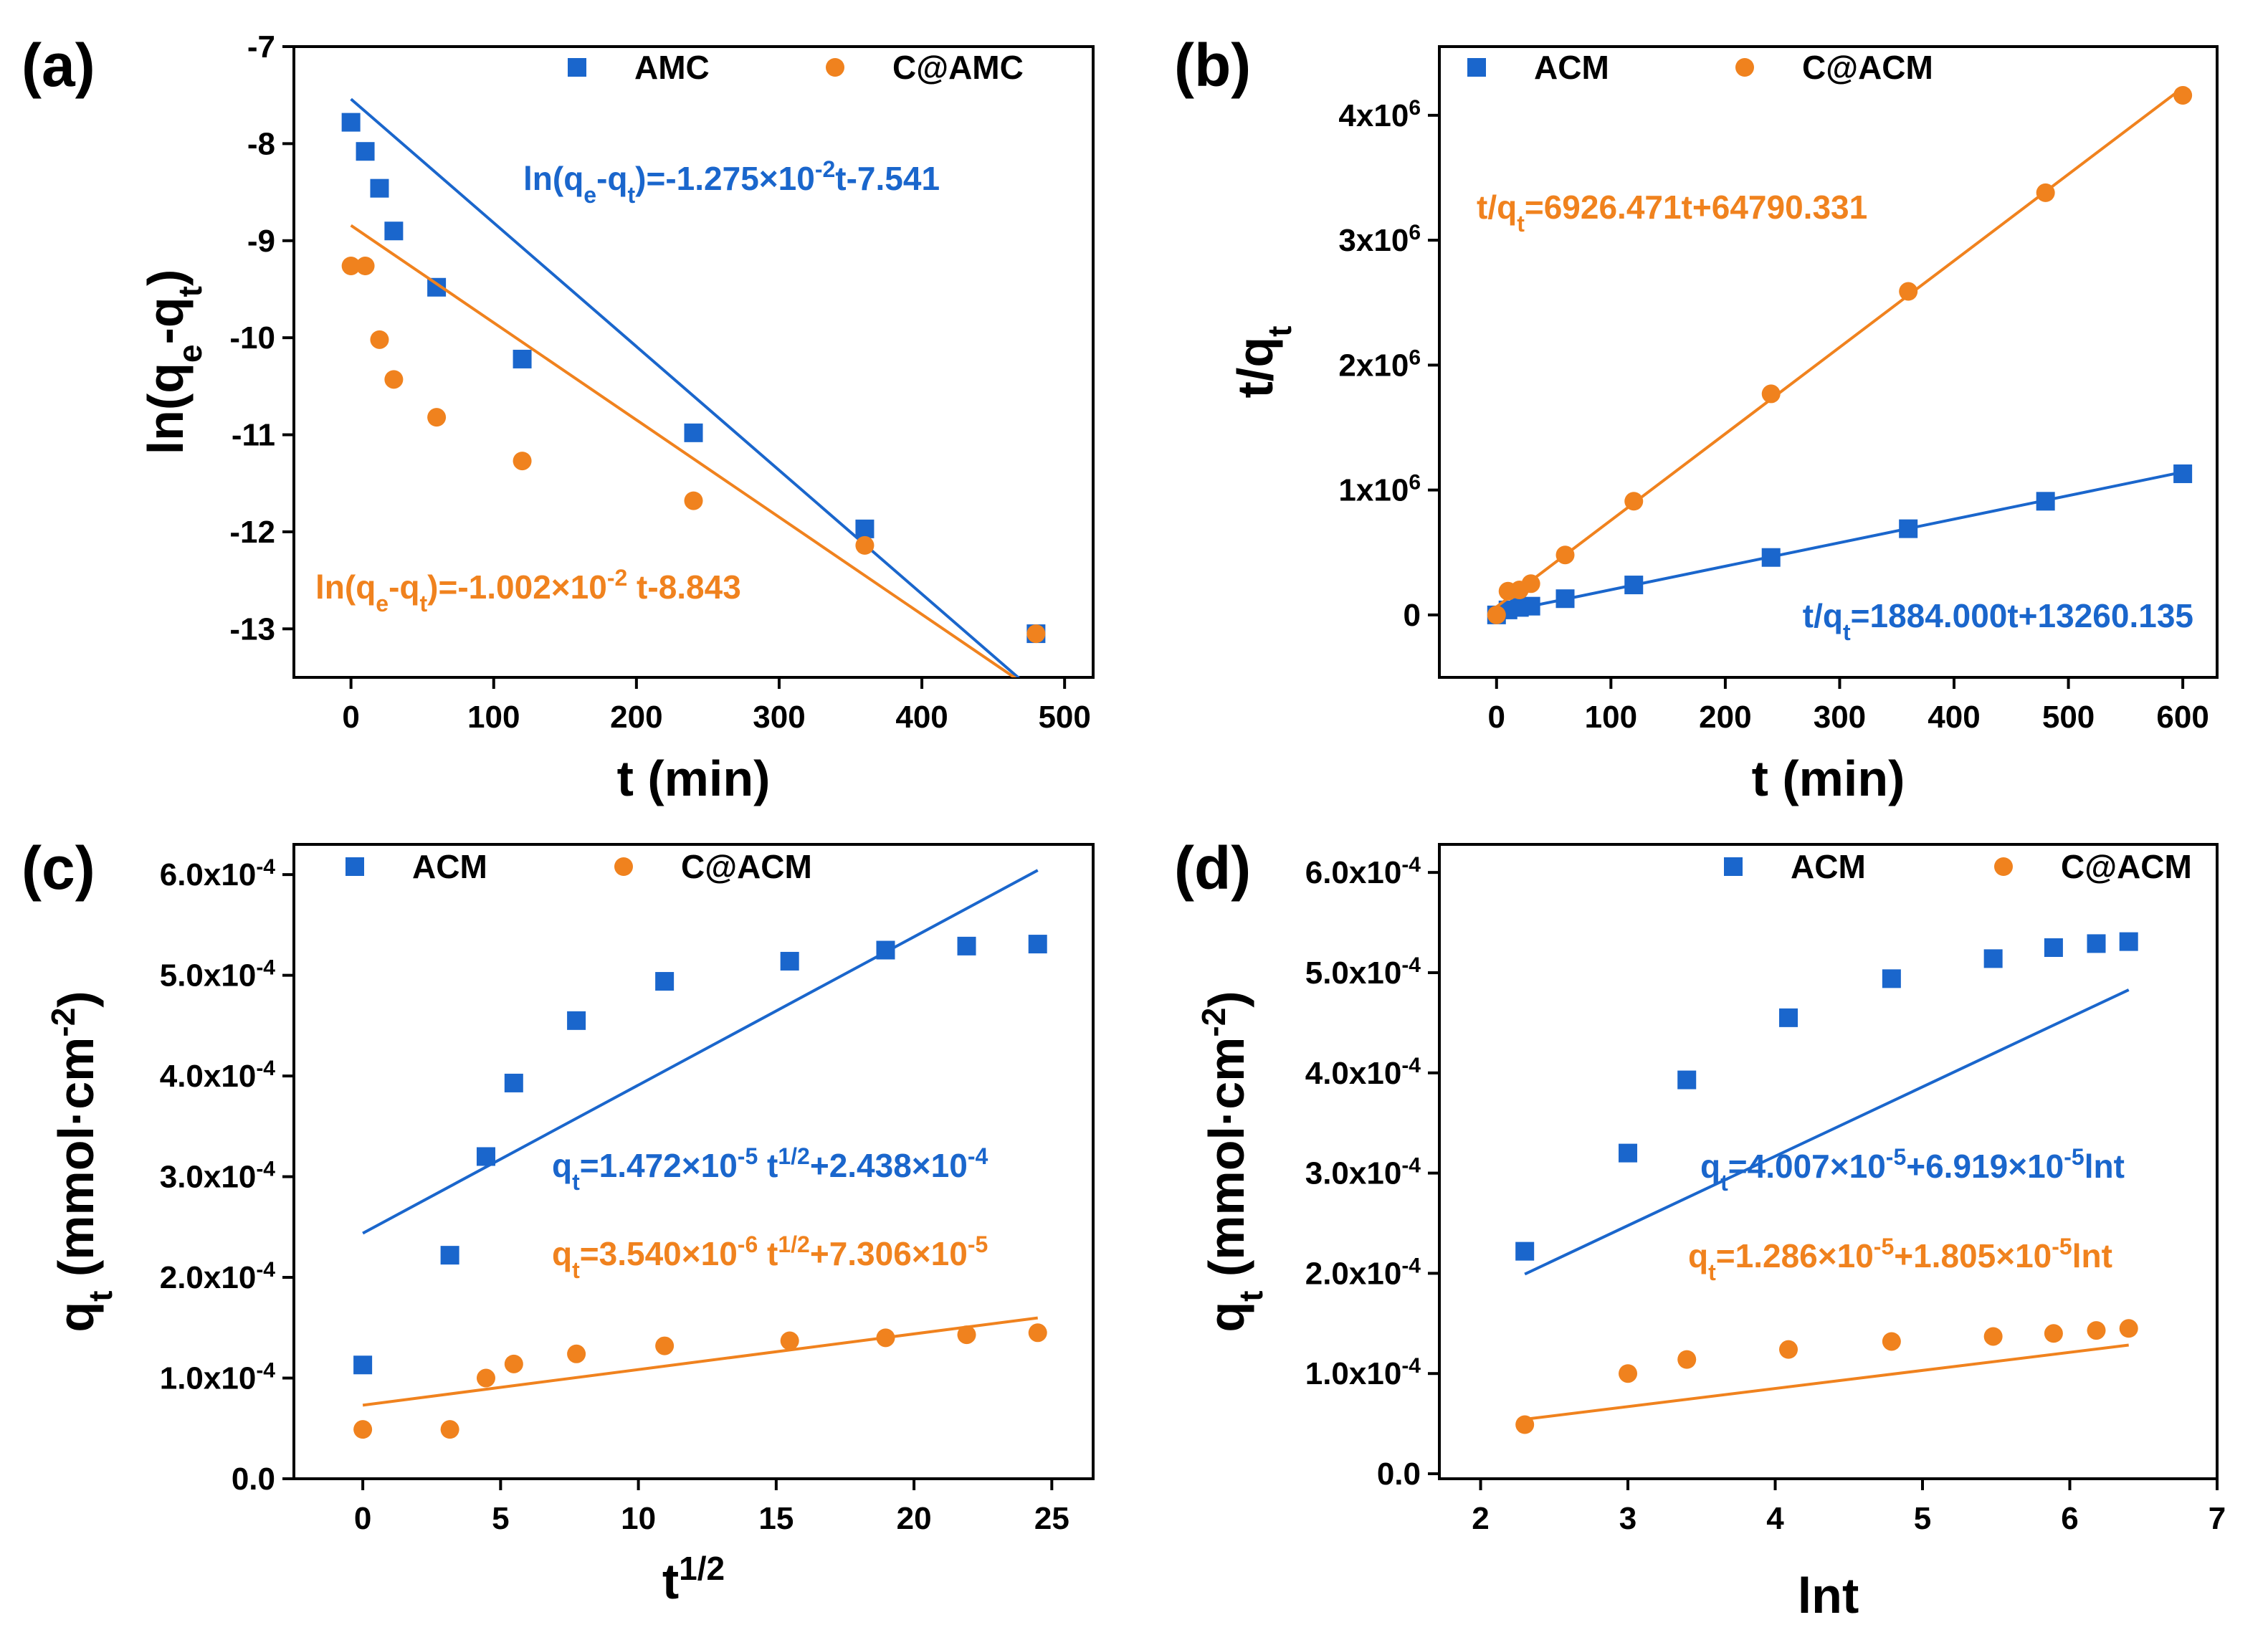 Image resolution: width=2268 pixels, height=1630 pixels. Describe the element at coordinates (449, 866) in the screenshot. I see `legend-label: ACM` at that location.